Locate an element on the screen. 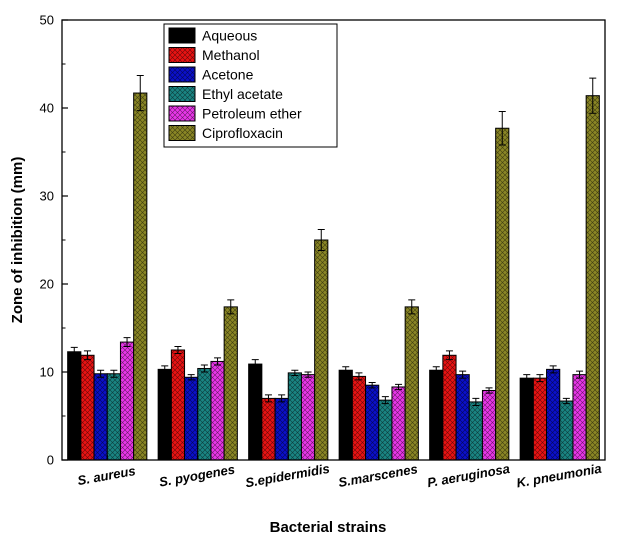  error-bar-p-aeruginosa-ethyl-acetate is located at coordinates (476, 401).